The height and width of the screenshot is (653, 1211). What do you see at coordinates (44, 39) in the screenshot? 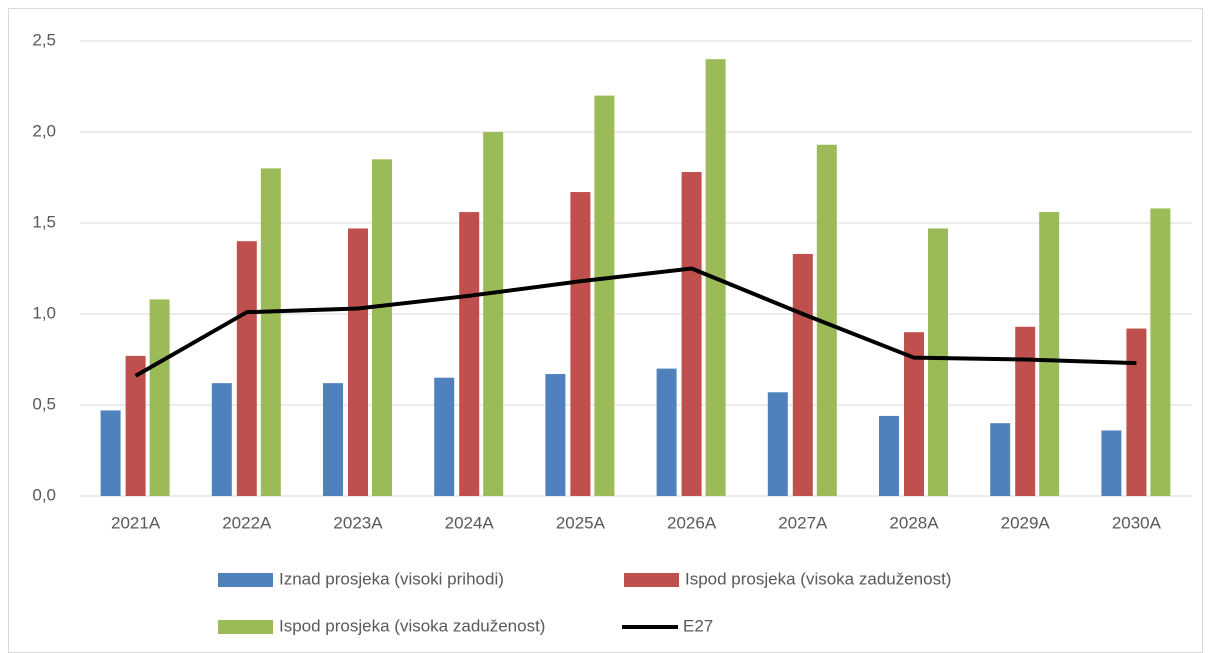
I see `y-tick-label: 2,5` at bounding box center [44, 39].